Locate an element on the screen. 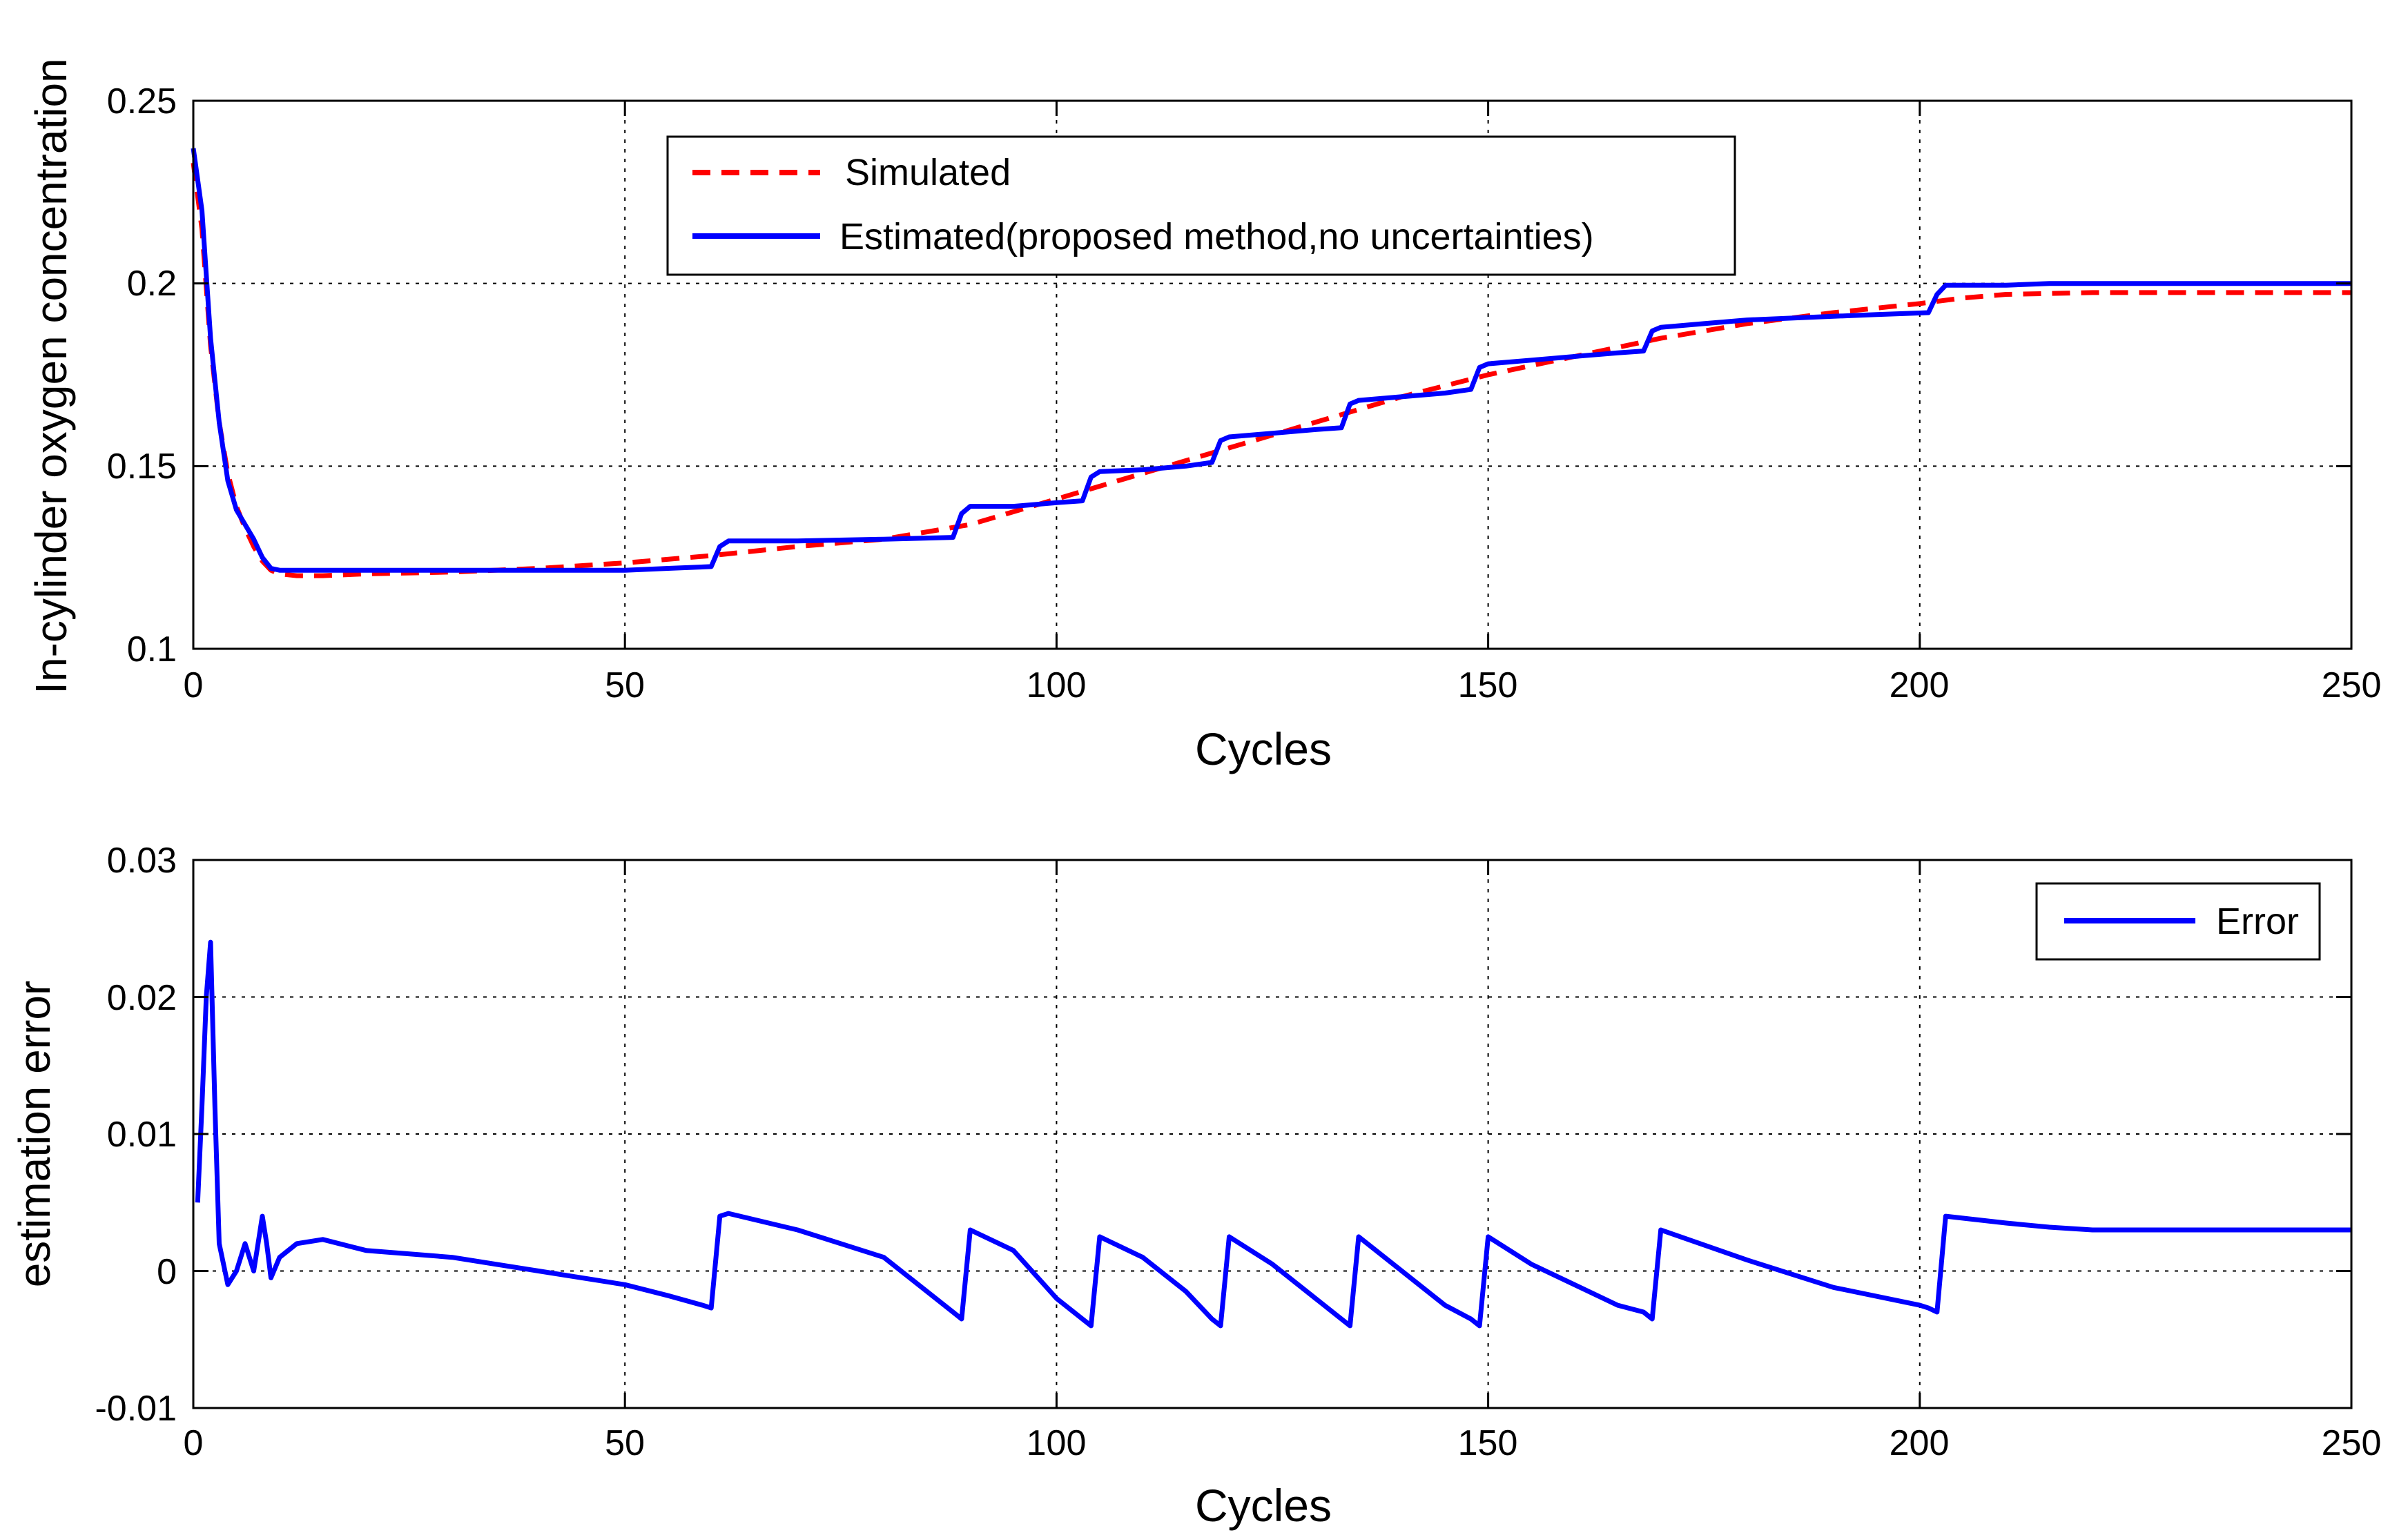 The height and width of the screenshot is (1535, 2408). y-tick-label: 0.15 is located at coordinates (142, 467).